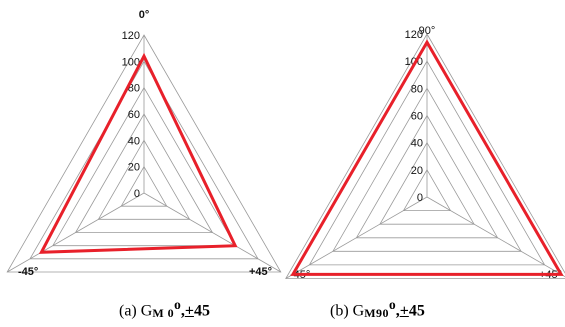 This screenshot has height=327, width=565. What do you see at coordinates (131, 62) in the screenshot?
I see `tick-label-a-100: 100` at bounding box center [131, 62].